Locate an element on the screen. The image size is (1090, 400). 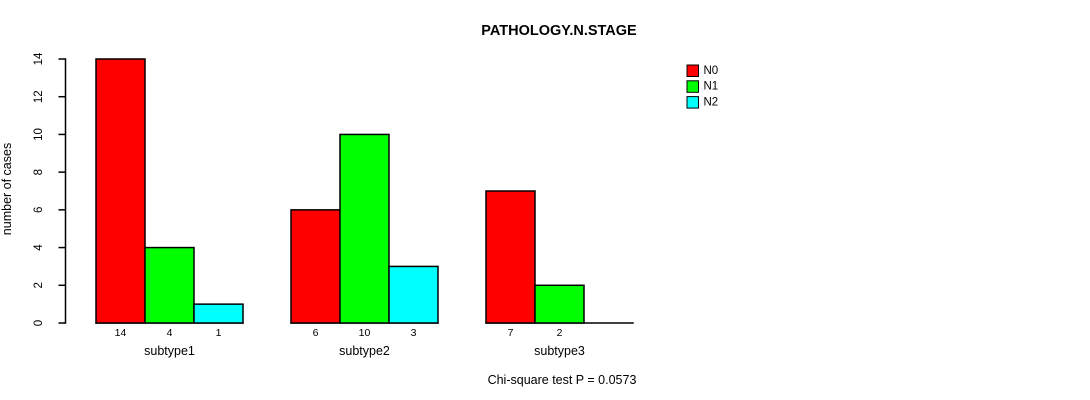
bar-and-category-labels: 14 4 1 subtype1 6 10 3 subtype2 7 2 subtype3 is located at coordinates (350, 342).